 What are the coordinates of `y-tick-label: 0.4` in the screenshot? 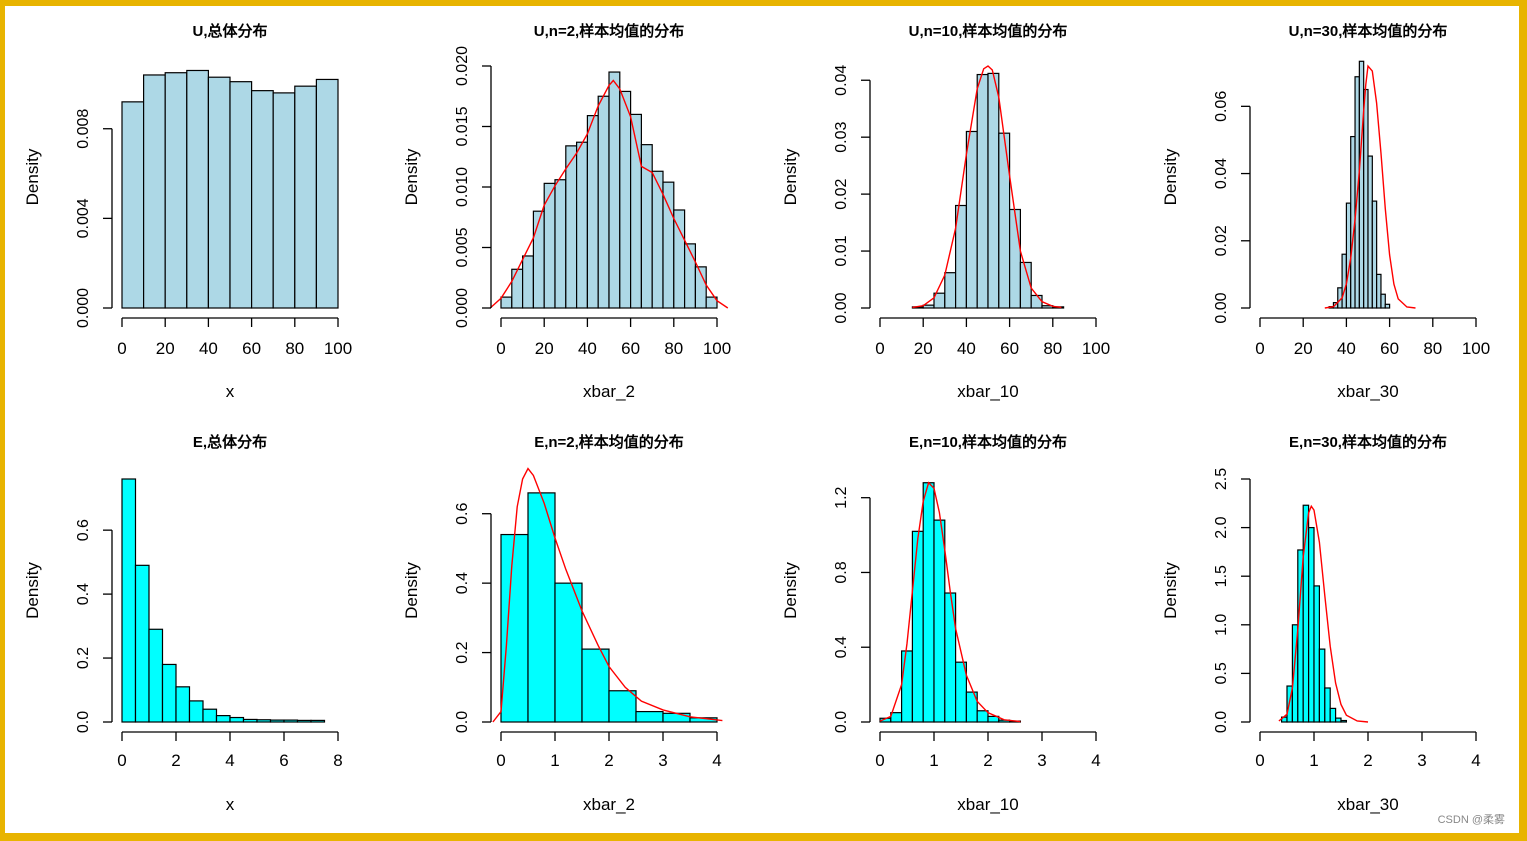 It's located at (83, 594).